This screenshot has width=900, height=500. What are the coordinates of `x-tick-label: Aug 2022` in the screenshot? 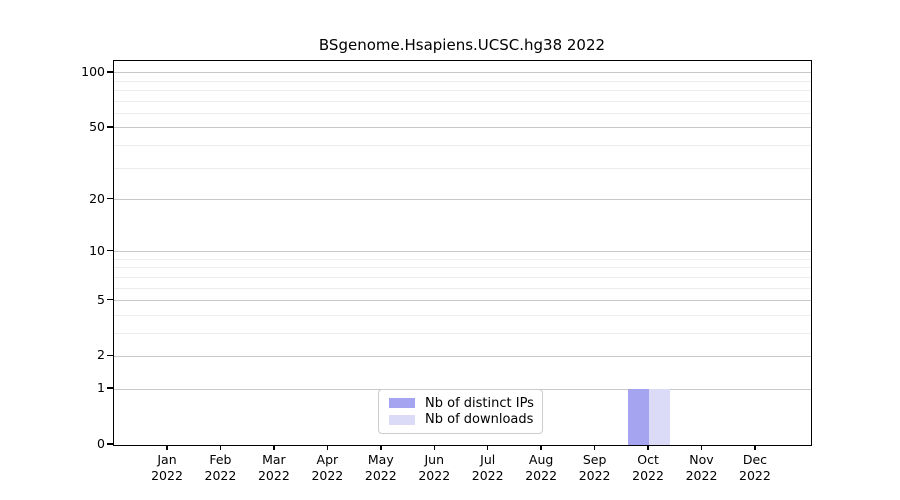 It's located at (541, 467).